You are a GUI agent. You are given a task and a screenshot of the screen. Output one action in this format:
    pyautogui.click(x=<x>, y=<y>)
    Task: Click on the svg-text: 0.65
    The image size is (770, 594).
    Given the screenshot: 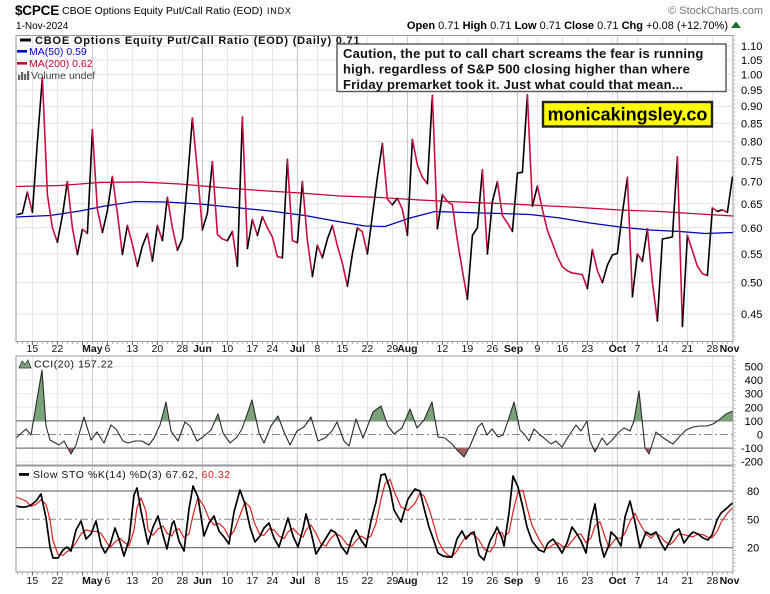 What is the action you would take?
    pyautogui.click(x=751, y=205)
    